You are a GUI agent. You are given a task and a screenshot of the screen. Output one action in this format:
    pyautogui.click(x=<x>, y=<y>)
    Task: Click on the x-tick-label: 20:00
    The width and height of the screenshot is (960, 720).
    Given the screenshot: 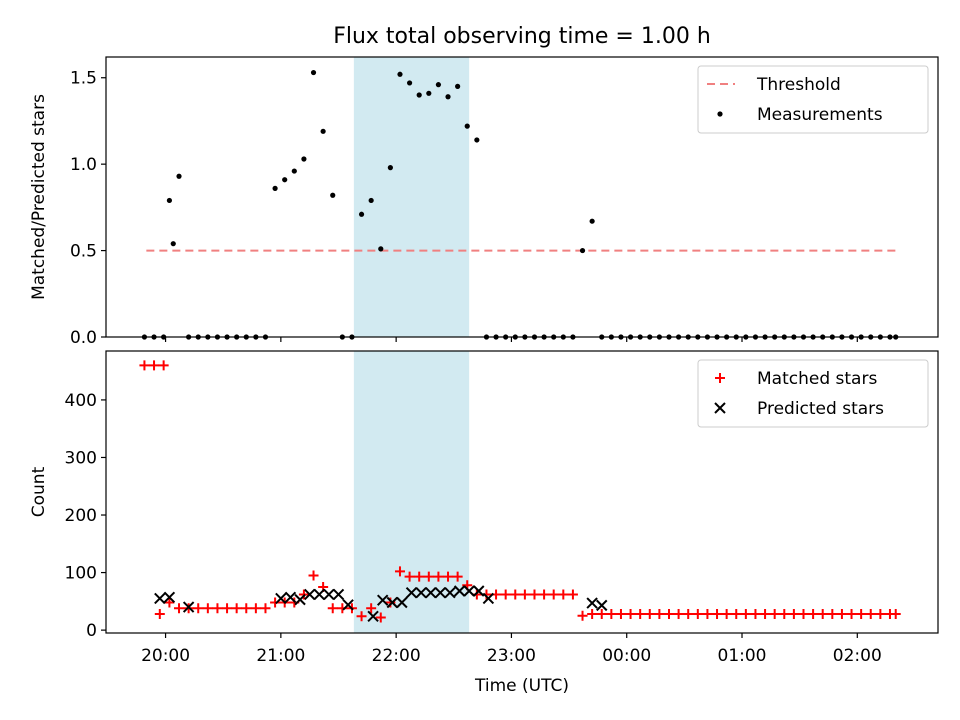 What is the action you would take?
    pyautogui.click(x=165, y=656)
    